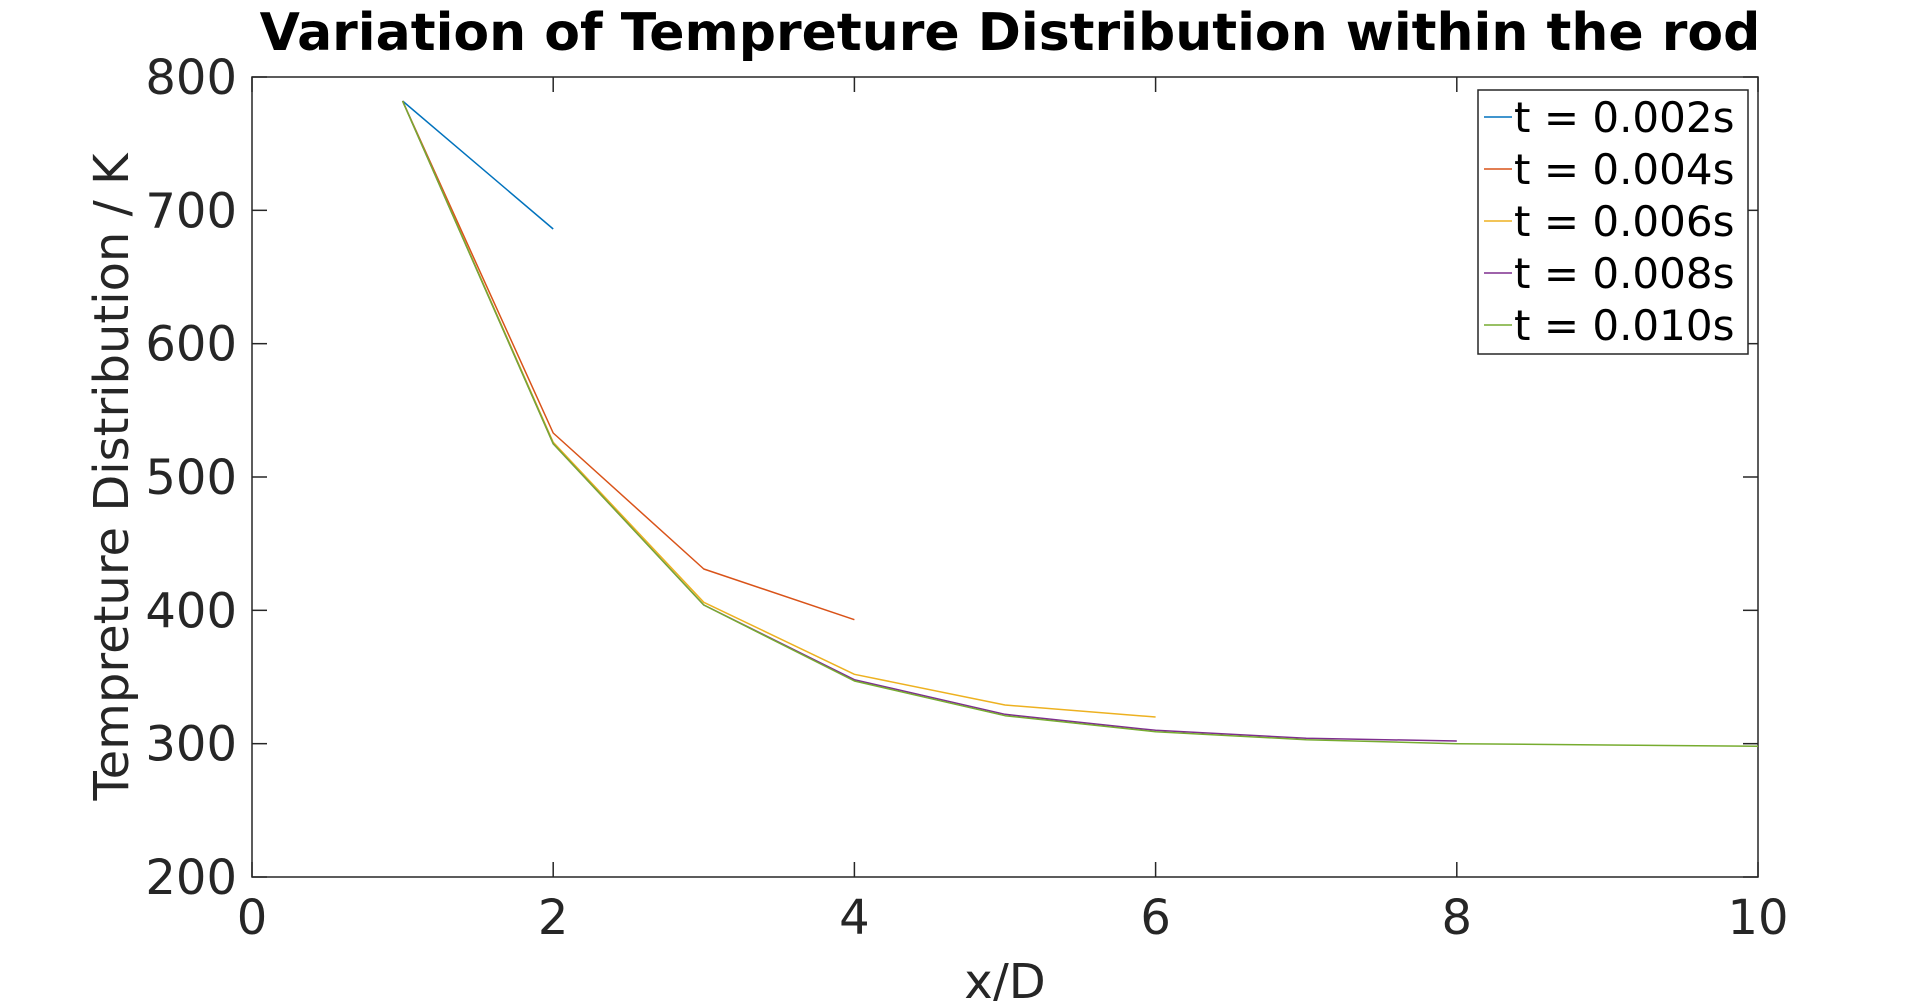 The width and height of the screenshot is (1920, 1001). Describe the element at coordinates (191, 611) in the screenshot. I see `y-tick-label: 400` at that location.